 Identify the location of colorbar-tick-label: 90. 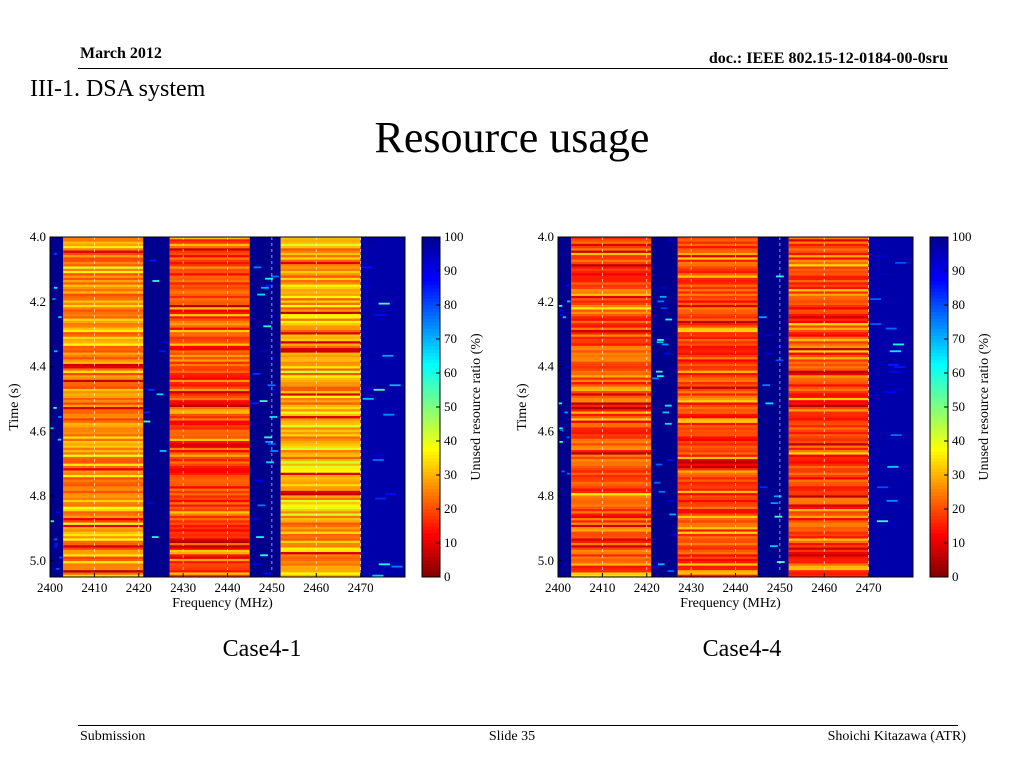
(450, 270).